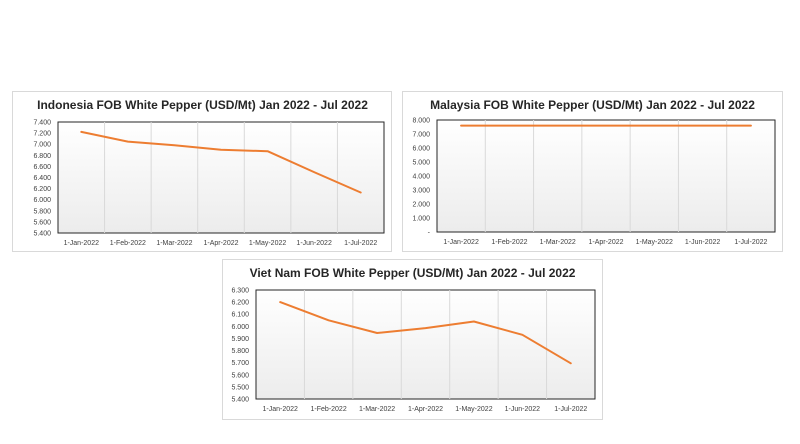 The height and width of the screenshot is (444, 800). What do you see at coordinates (240, 291) in the screenshot?
I see `y-tick-label: 6.300` at bounding box center [240, 291].